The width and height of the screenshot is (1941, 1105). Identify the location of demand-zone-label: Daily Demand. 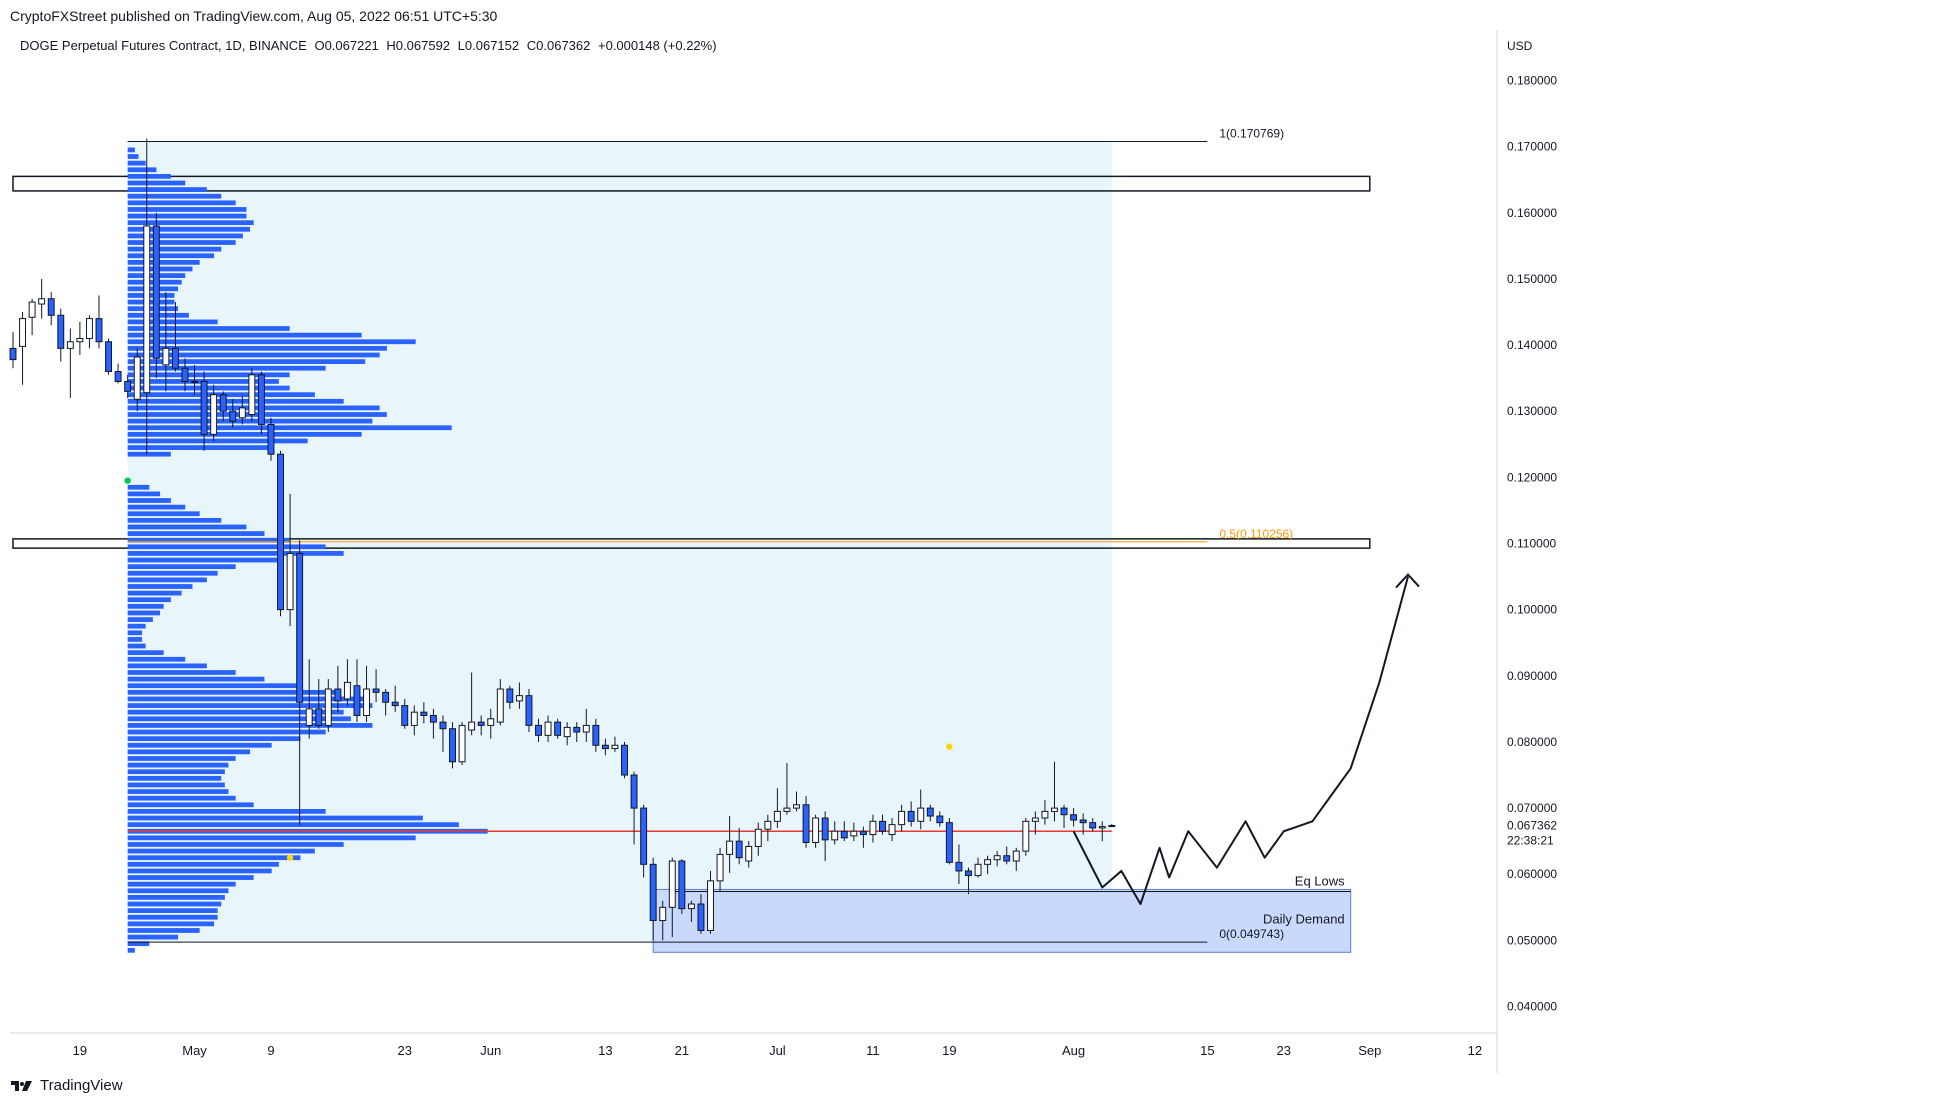
(1304, 918).